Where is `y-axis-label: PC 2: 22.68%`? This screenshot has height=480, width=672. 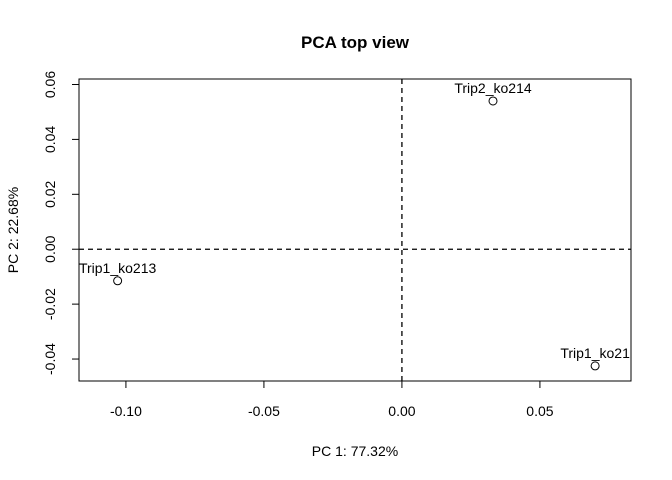
y-axis-label: PC 2: 22.68% is located at coordinates (13, 230).